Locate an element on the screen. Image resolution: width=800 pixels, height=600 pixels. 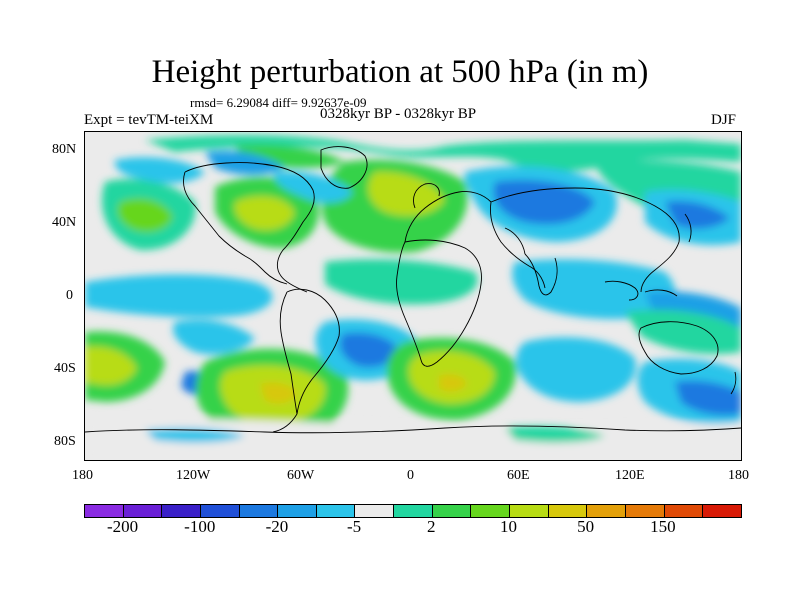
lat-label-80n: 80N is located at coordinates (64, 149).